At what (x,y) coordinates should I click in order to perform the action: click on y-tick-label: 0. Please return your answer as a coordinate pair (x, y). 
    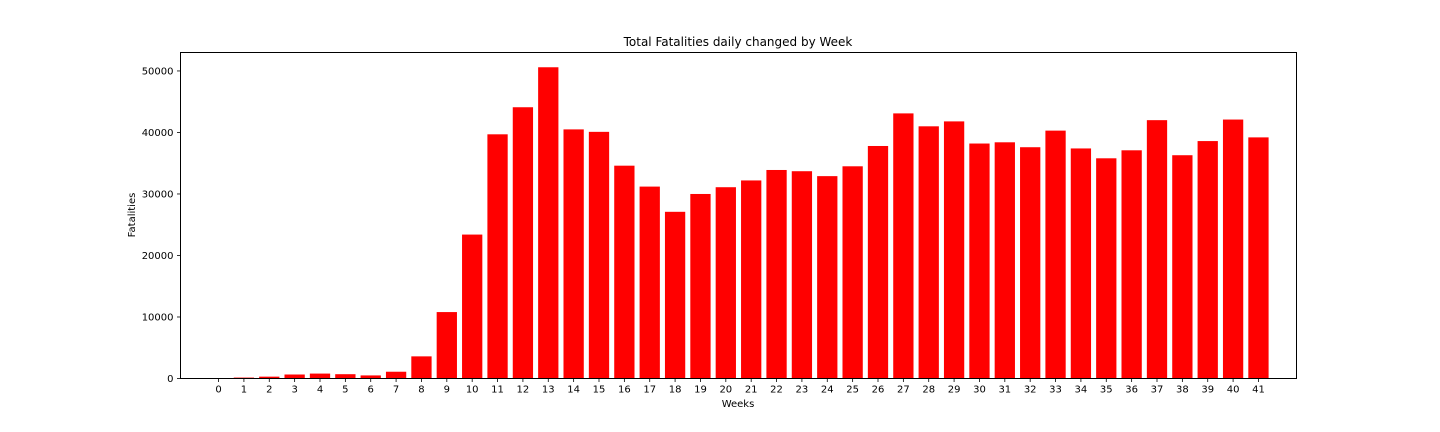
    Looking at the image, I should click on (170, 379).